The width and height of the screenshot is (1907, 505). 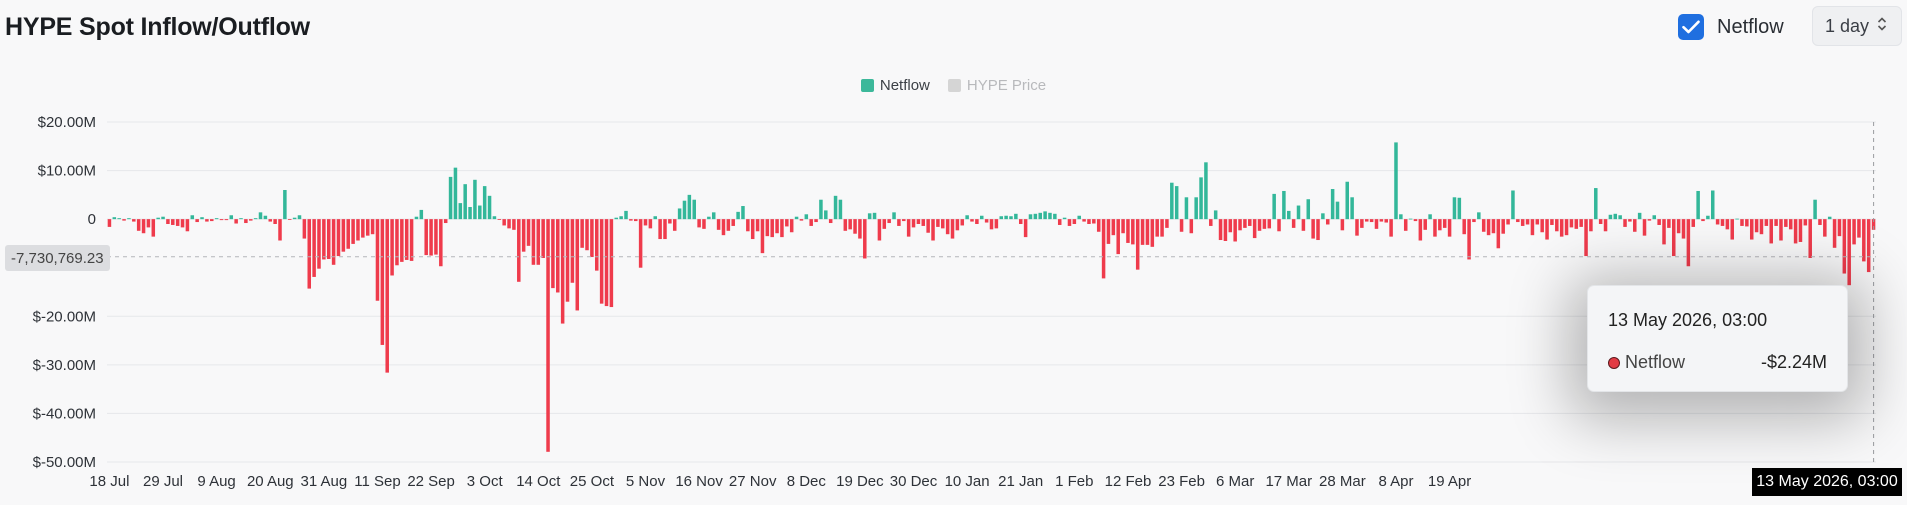 What do you see at coordinates (1691, 27) in the screenshot?
I see `netflow-checkbox` at bounding box center [1691, 27].